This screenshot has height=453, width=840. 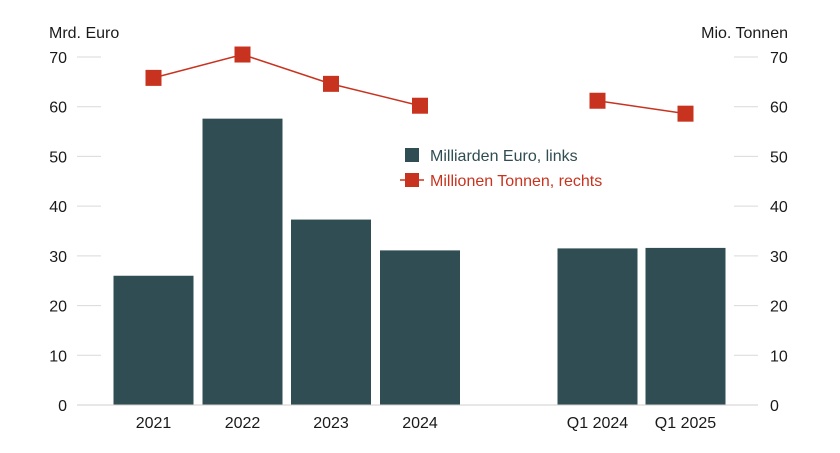 What do you see at coordinates (779, 58) in the screenshot?
I see `y-tick-right: 70` at bounding box center [779, 58].